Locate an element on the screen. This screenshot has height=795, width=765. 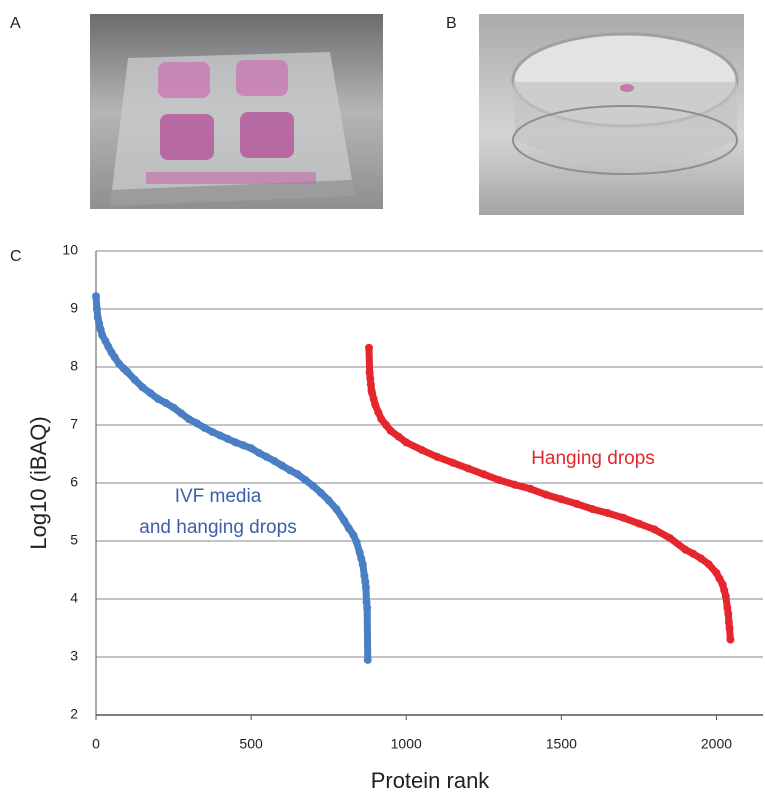
x-axis-label: Protein rank is located at coordinates (431, 780).